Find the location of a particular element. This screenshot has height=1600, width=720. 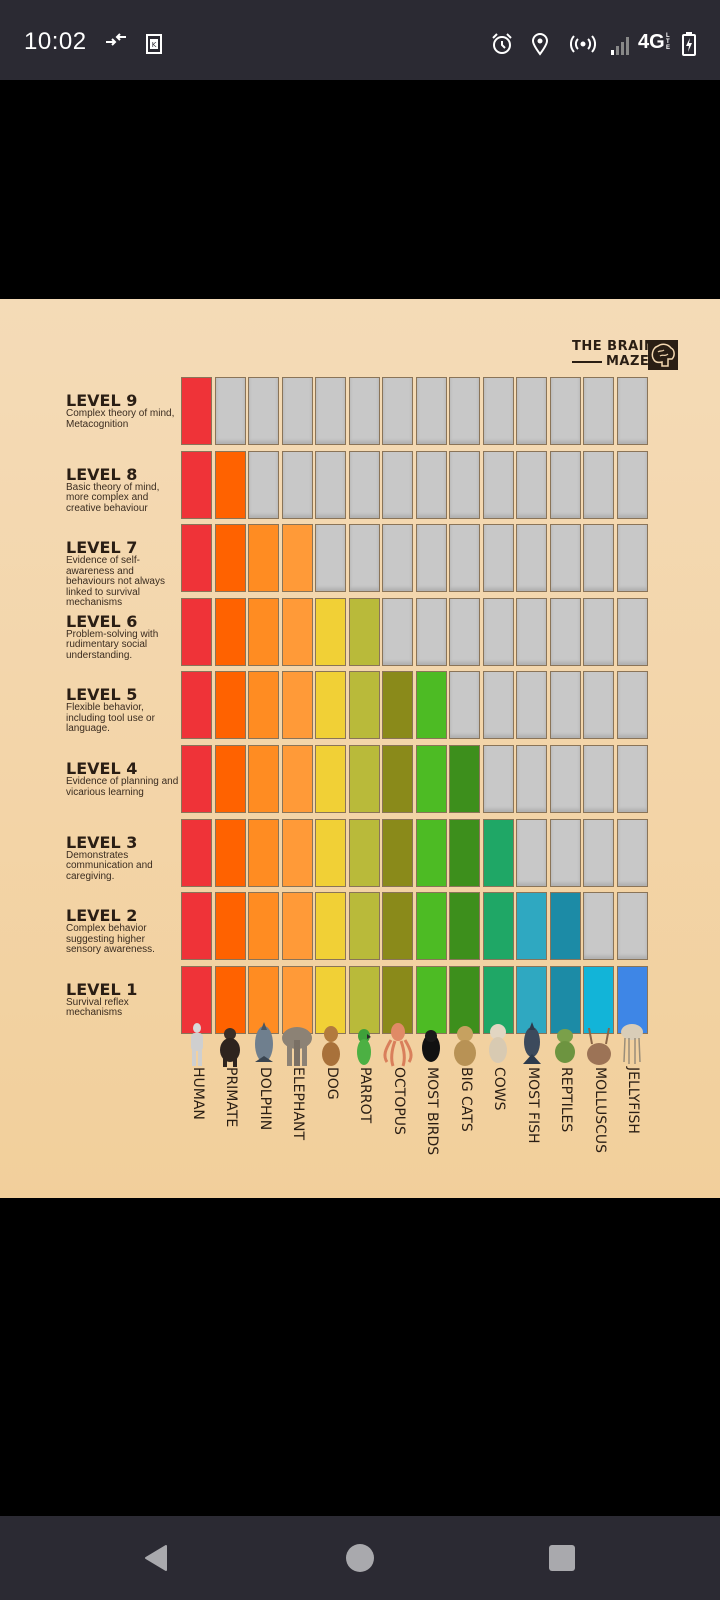

animal-label: ELEPHANT is located at coordinates (297, 1127).